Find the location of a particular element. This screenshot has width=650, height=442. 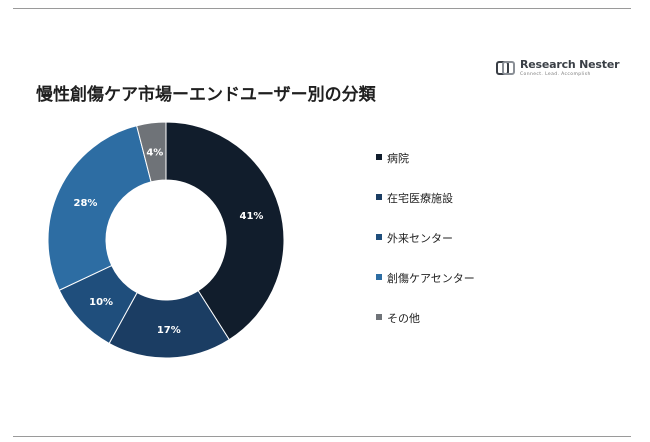

slice-data-label-1: 41% is located at coordinates (251, 216).